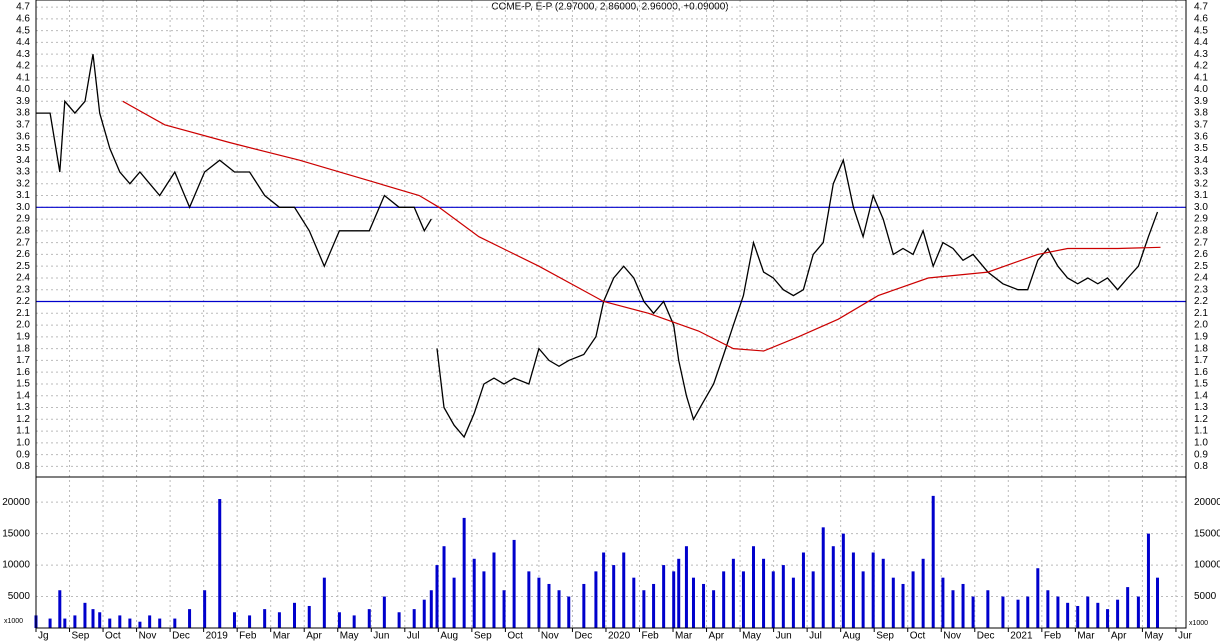  What do you see at coordinates (1021, 636) in the screenshot?
I see `x-tick-label: 2021` at bounding box center [1021, 636].